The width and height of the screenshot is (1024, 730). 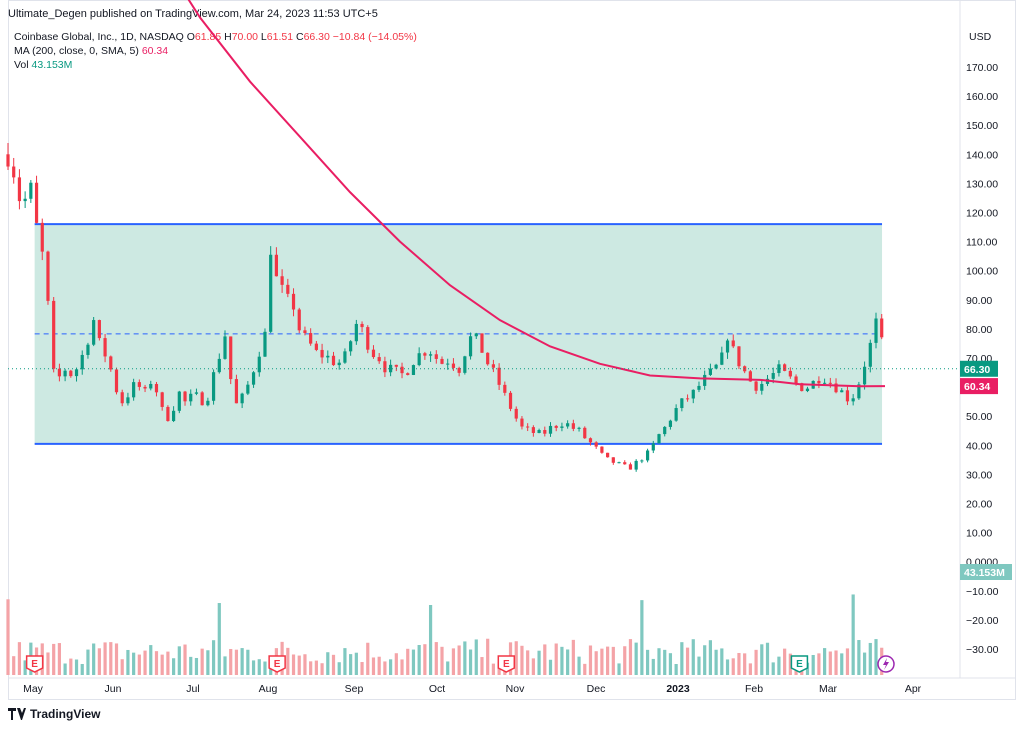 I want to click on price-tick-label: 10.00, so click(x=979, y=534).